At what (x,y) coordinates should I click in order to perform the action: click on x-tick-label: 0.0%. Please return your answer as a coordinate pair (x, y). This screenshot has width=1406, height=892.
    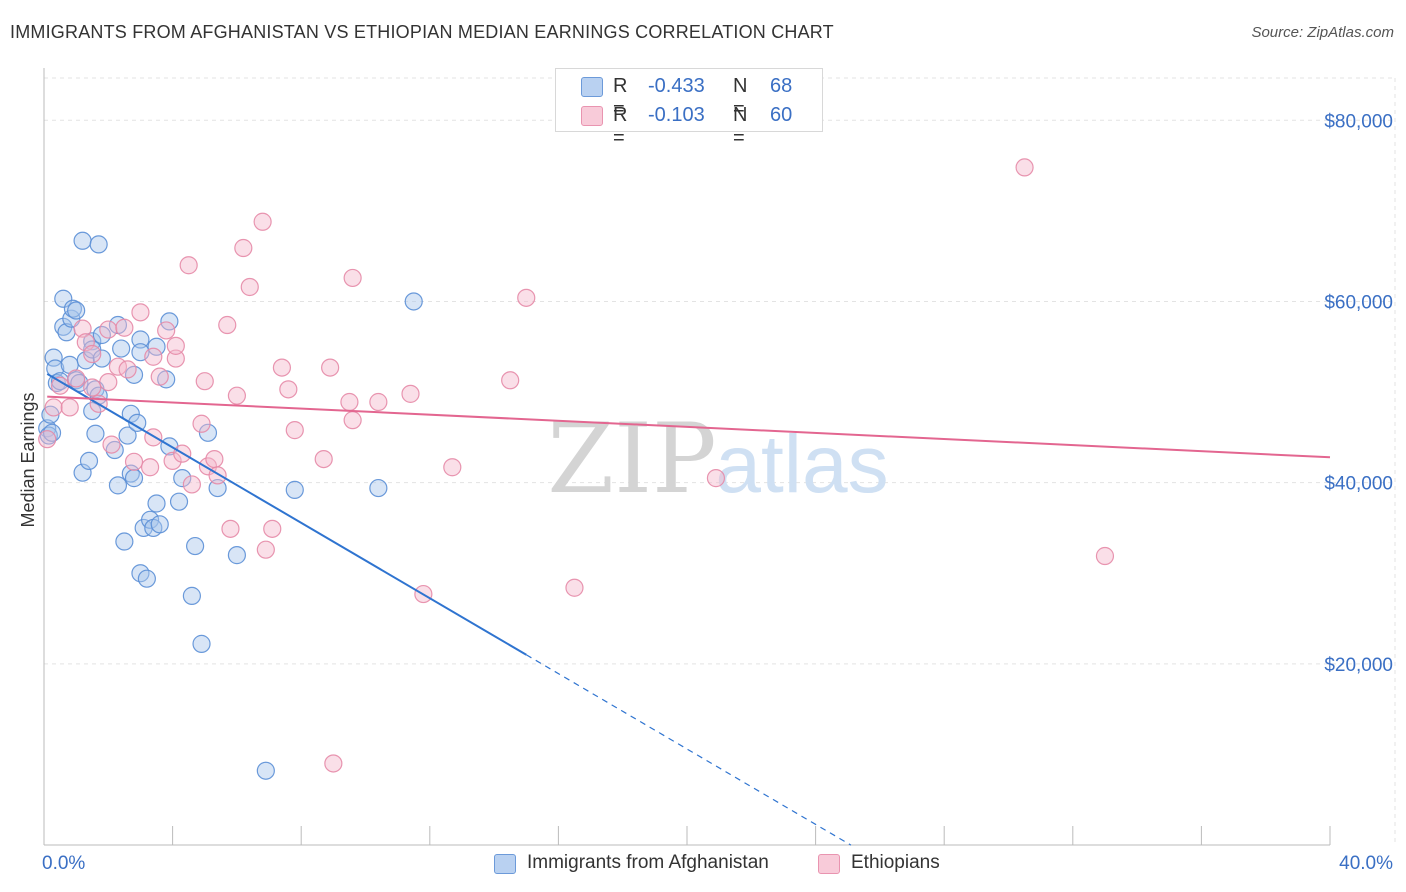
    Looking at the image, I should click on (63, 863).